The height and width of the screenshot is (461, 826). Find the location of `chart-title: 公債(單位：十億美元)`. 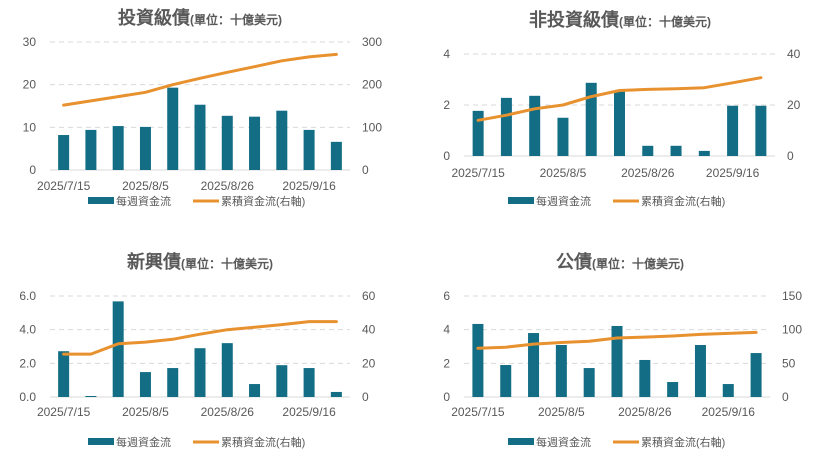

chart-title: 公債(單位：十億美元) is located at coordinates (620, 261).